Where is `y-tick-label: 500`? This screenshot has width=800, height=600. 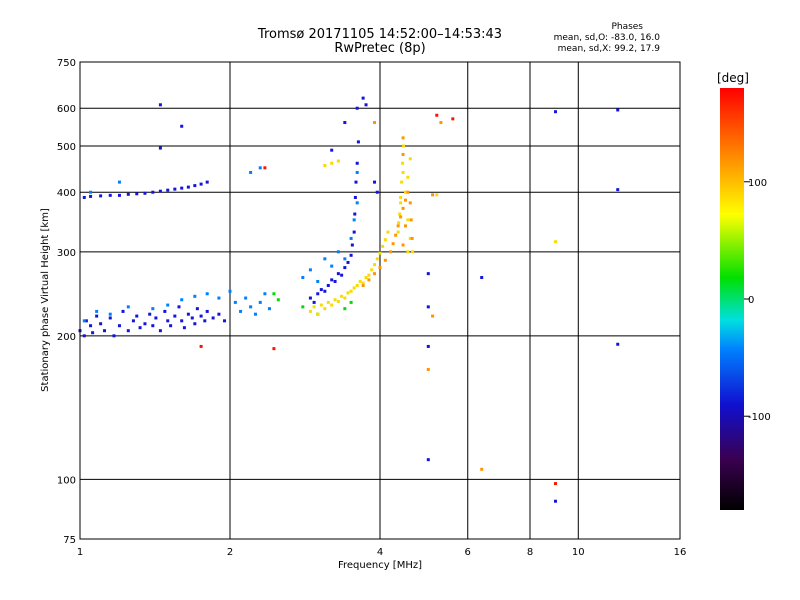 y-tick-label: 500 is located at coordinates (66, 147).